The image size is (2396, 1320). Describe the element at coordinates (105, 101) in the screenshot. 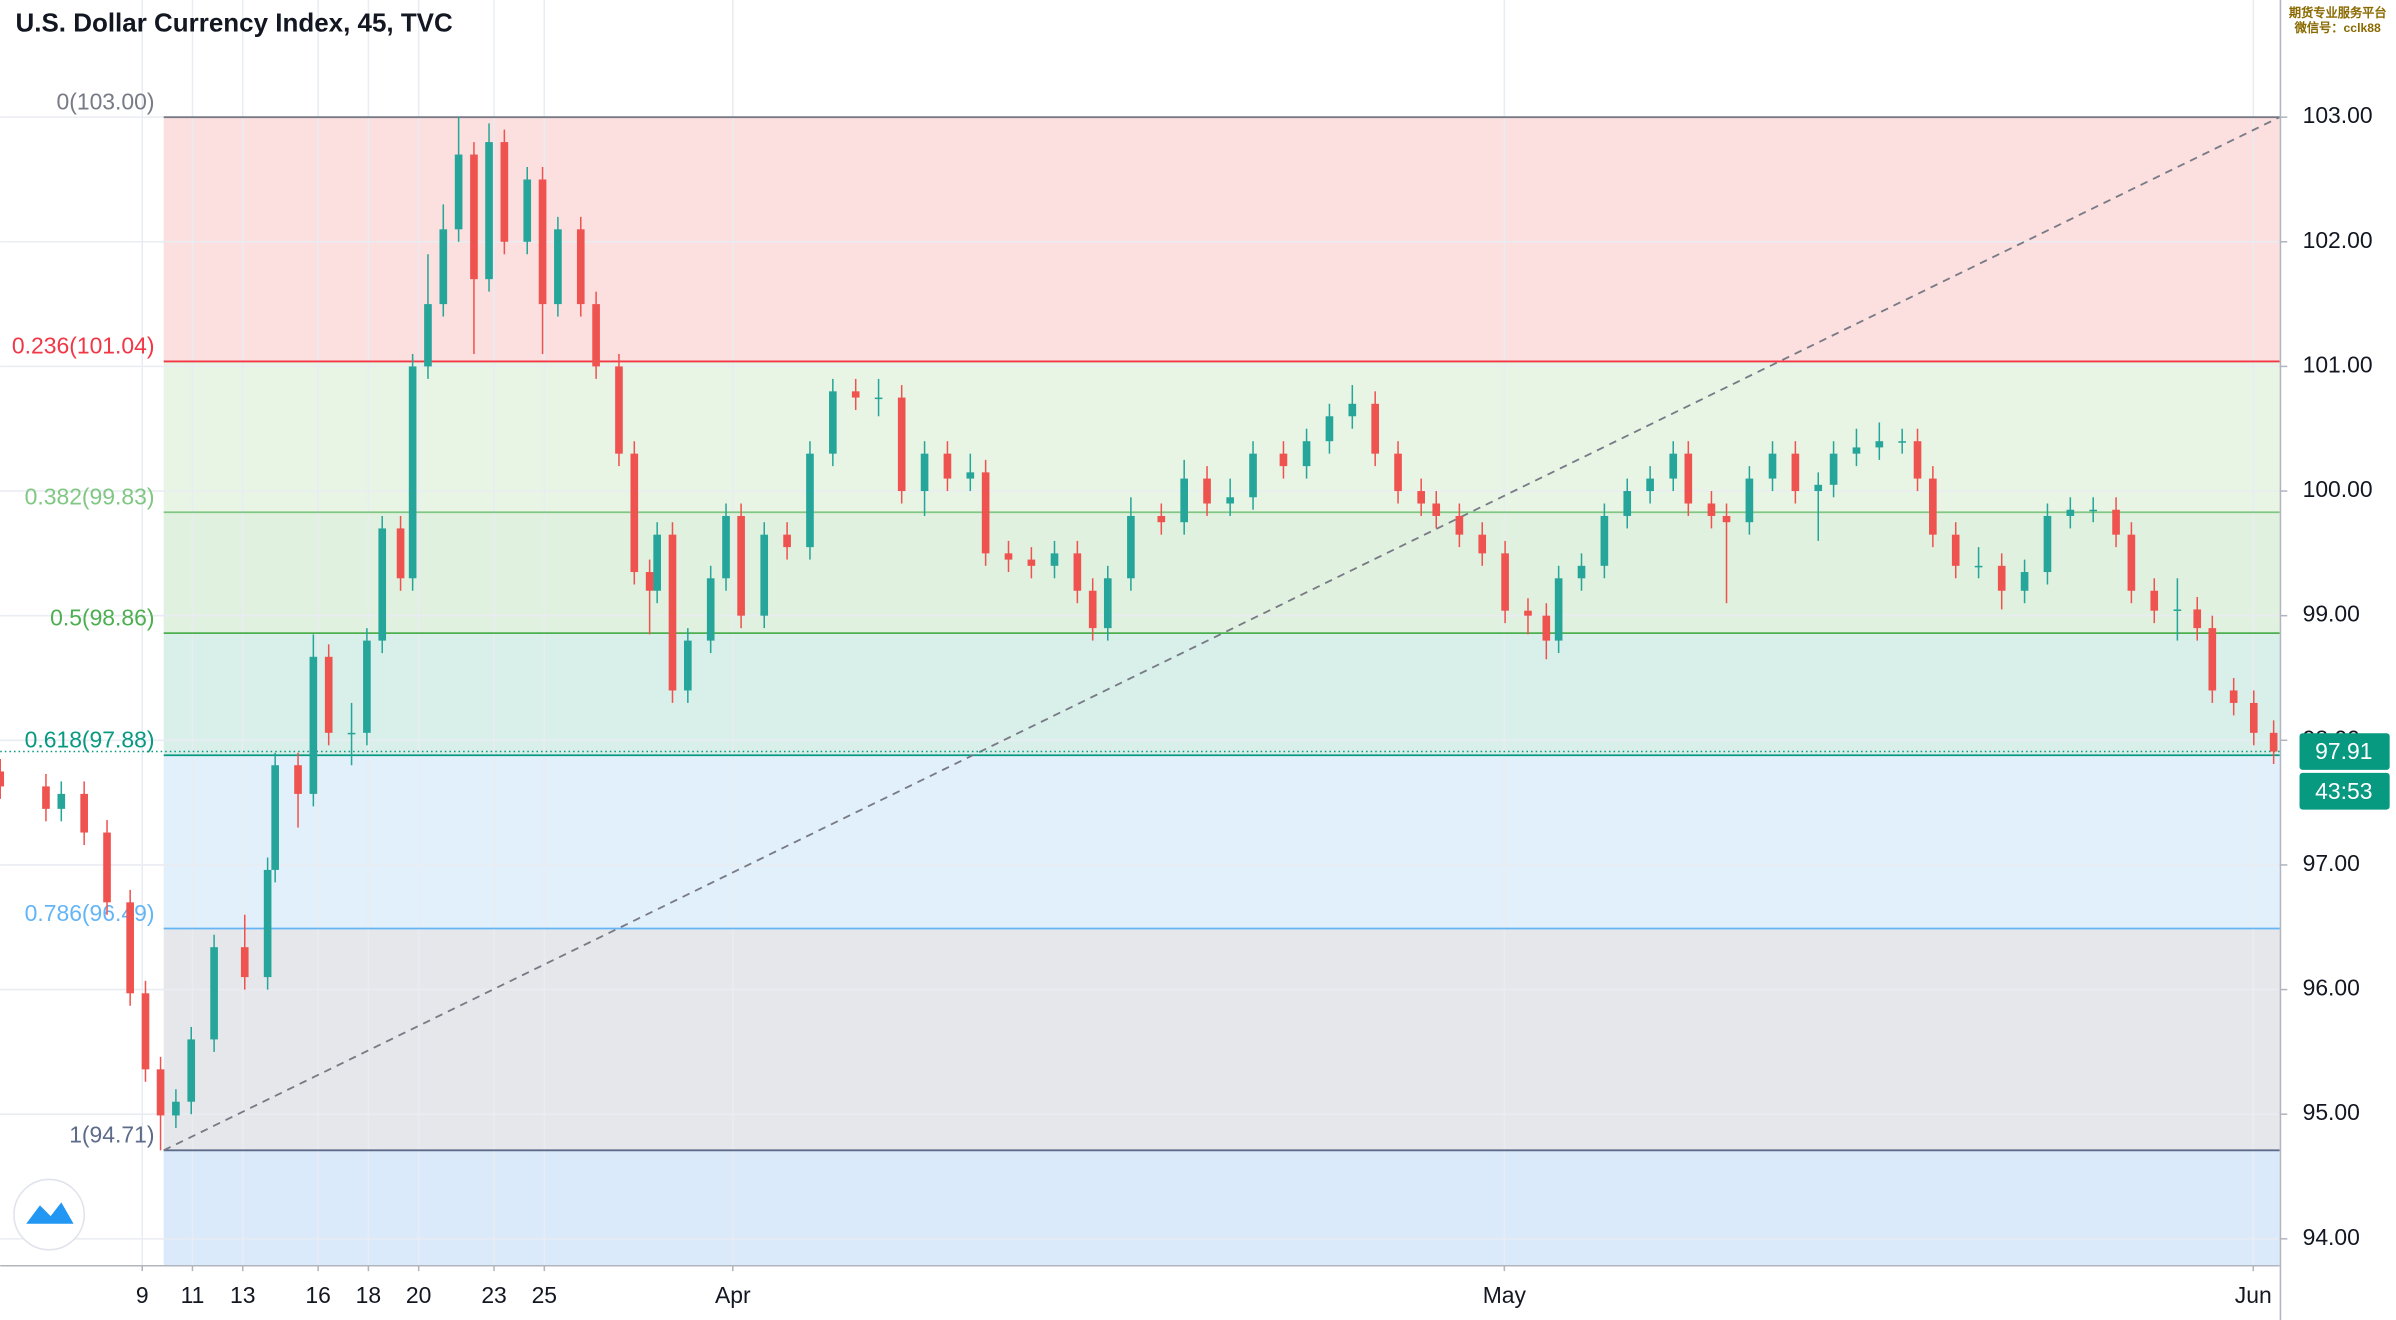

I see `fib-label: 0(103.00)` at that location.